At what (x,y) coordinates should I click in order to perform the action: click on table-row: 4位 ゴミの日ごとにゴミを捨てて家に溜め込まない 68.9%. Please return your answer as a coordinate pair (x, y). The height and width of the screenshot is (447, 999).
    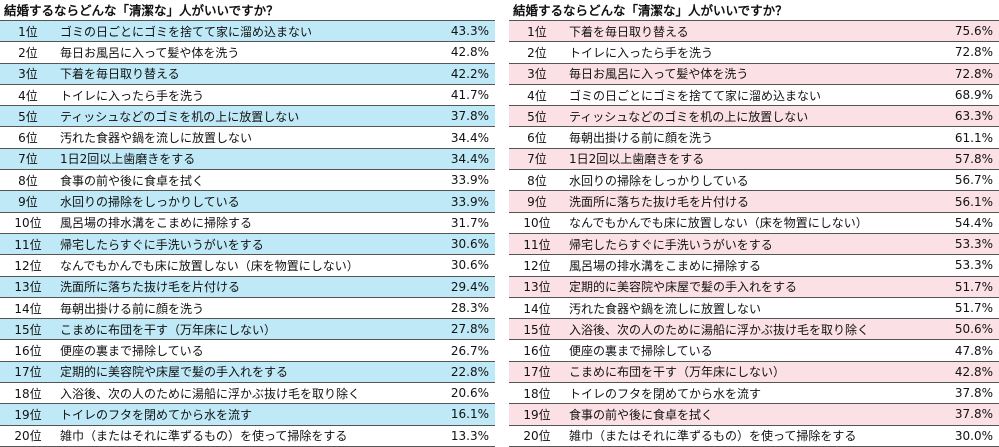
    Looking at the image, I should click on (754, 95).